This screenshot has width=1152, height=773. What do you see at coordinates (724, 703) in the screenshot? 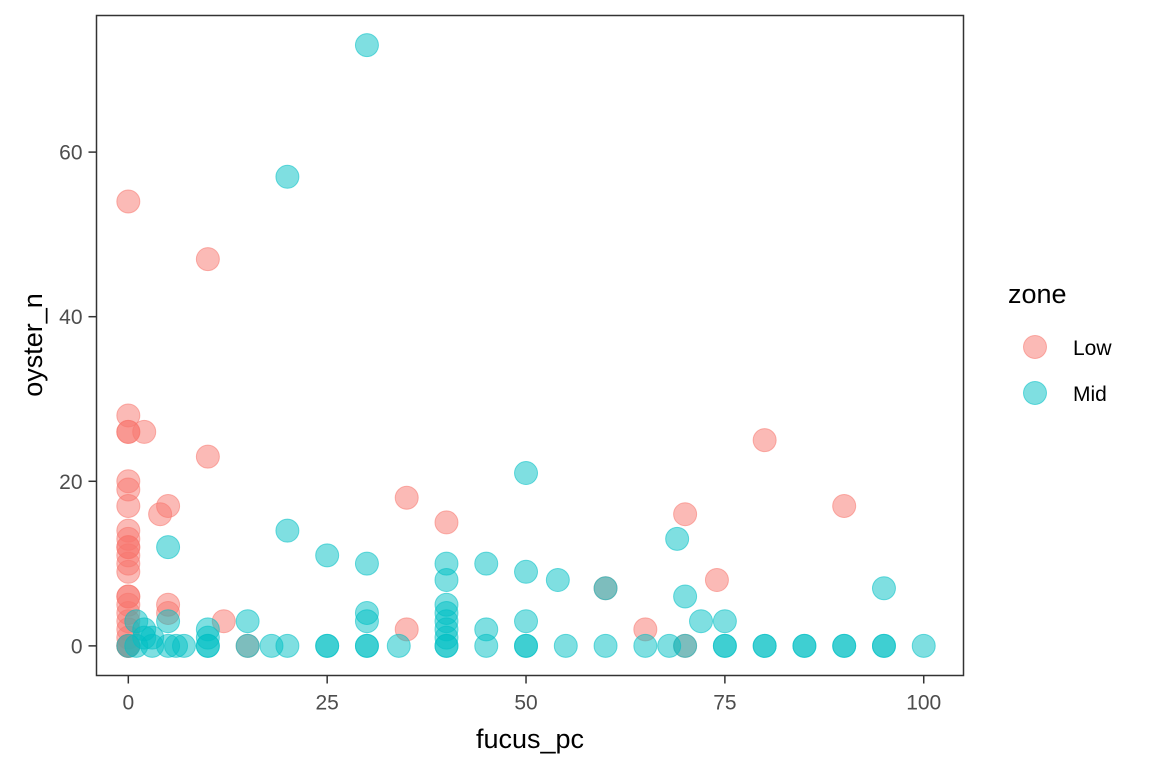
I see `x-tick-label-3: 75` at bounding box center [724, 703].